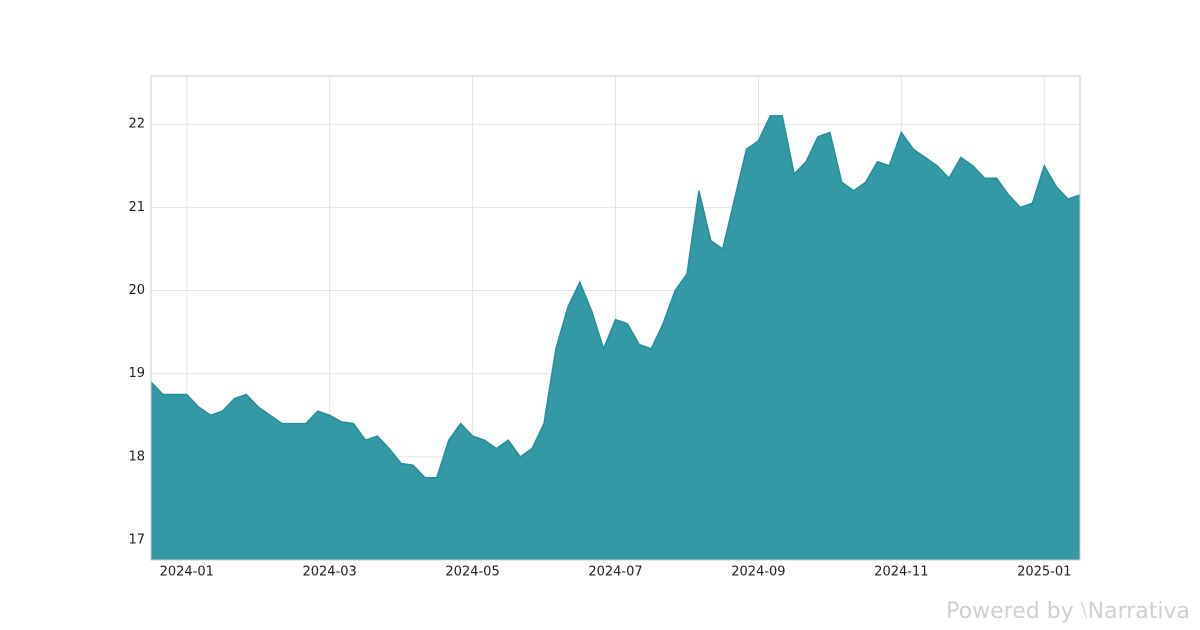  Describe the element at coordinates (136, 456) in the screenshot. I see `y-tick-label: 18` at that location.